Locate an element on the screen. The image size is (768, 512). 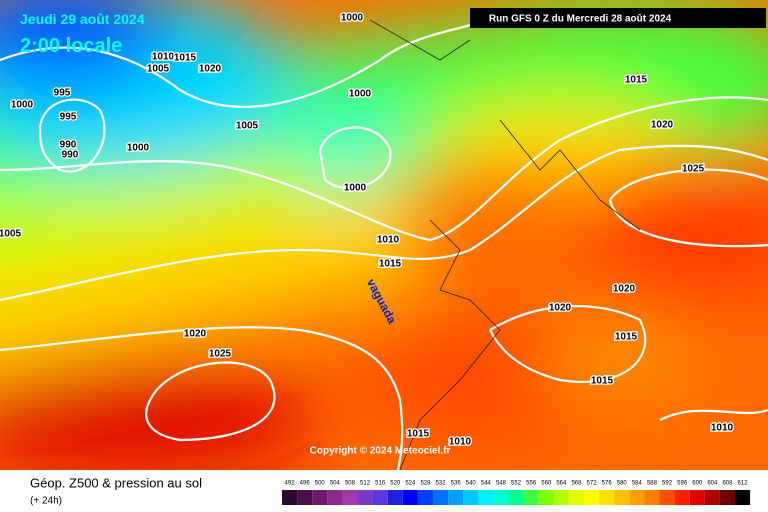
legend-label: 536 is located at coordinates (456, 484).